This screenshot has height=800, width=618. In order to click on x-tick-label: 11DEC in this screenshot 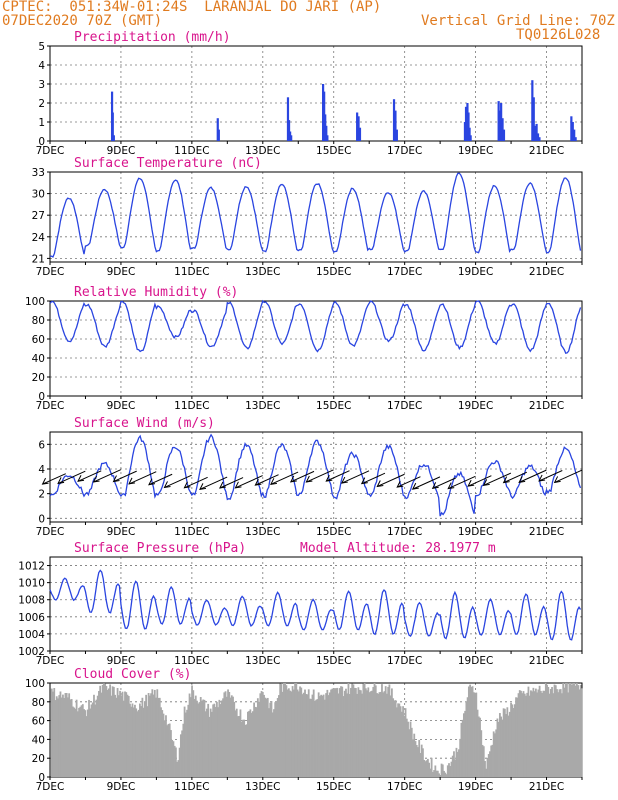, I will do `click(191, 406)`.